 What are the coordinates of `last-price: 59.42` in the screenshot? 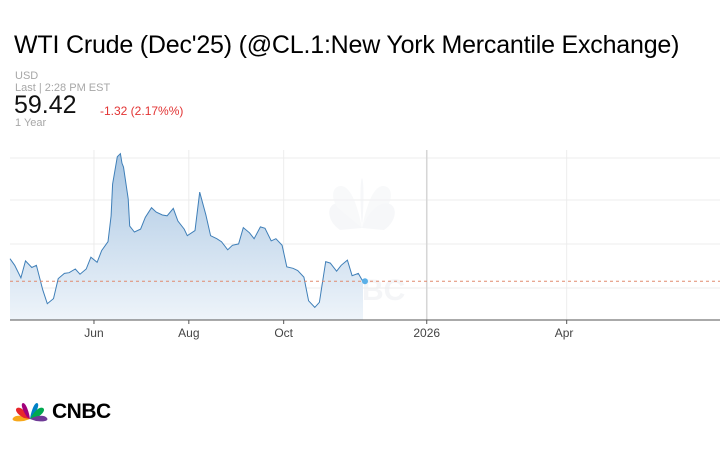 It's located at (45, 105).